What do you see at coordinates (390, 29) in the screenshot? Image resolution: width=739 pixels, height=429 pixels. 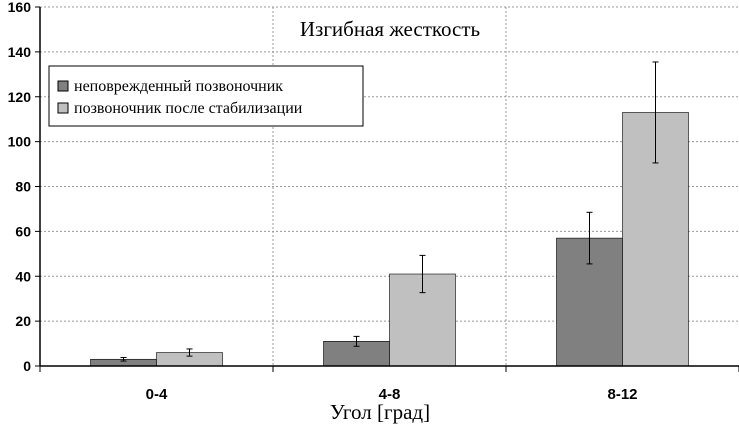 I see `chart-title: Изгибная жесткость` at bounding box center [390, 29].